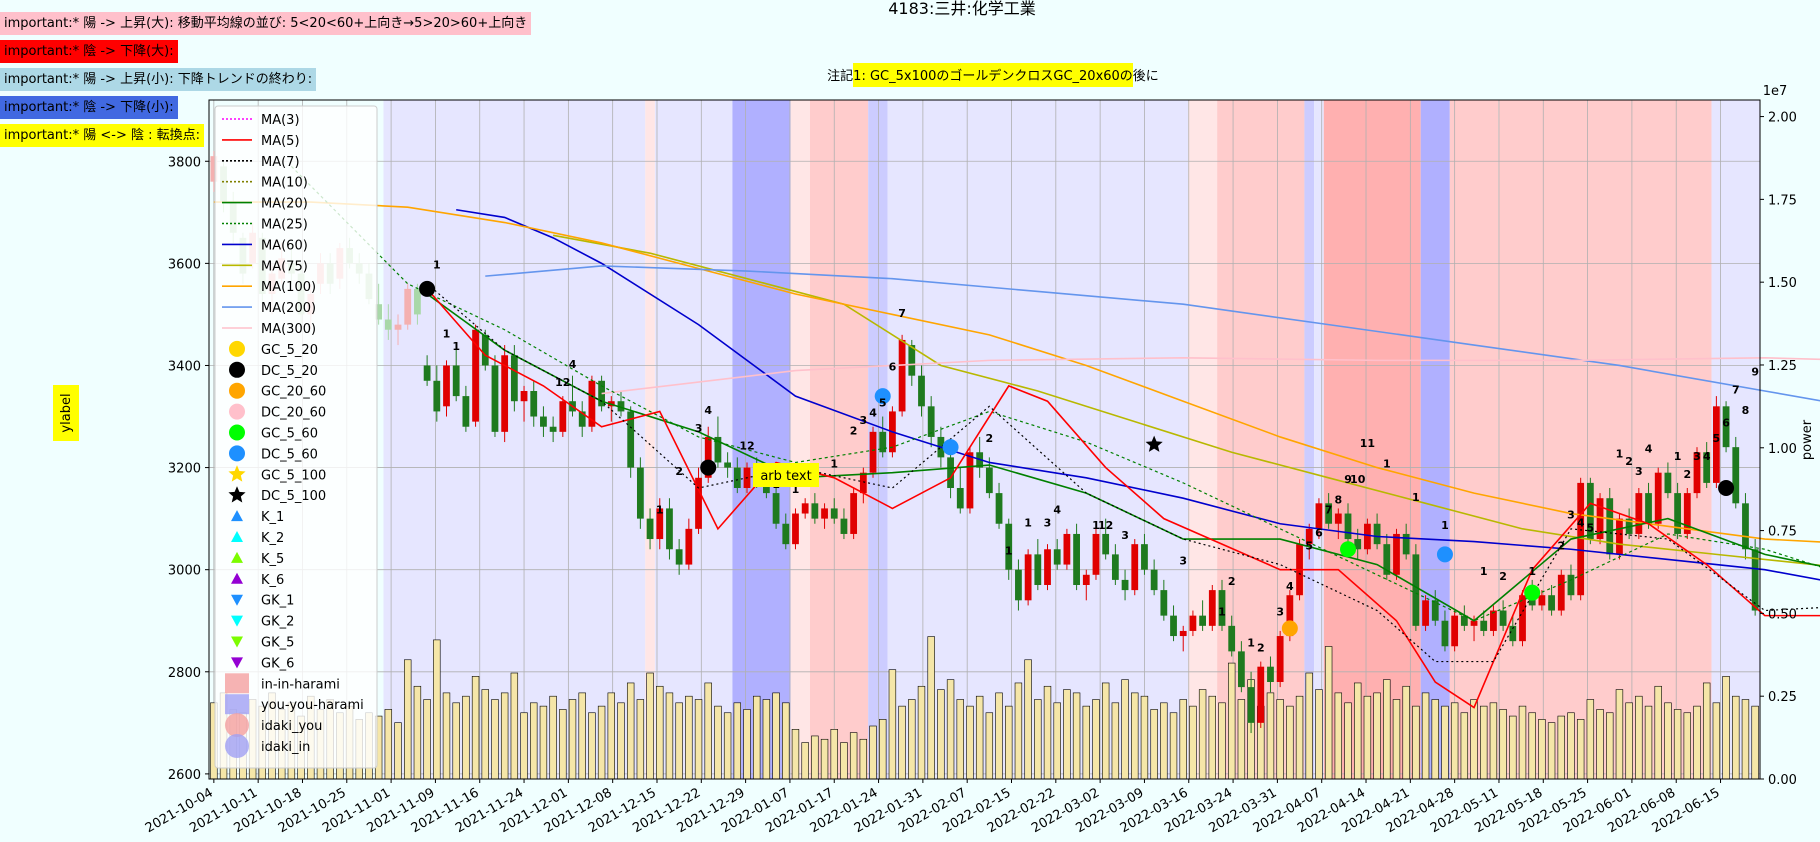 This screenshot has height=842, width=1820. What do you see at coordinates (277, 622) in the screenshot?
I see `legend-label: GK_2` at bounding box center [277, 622].